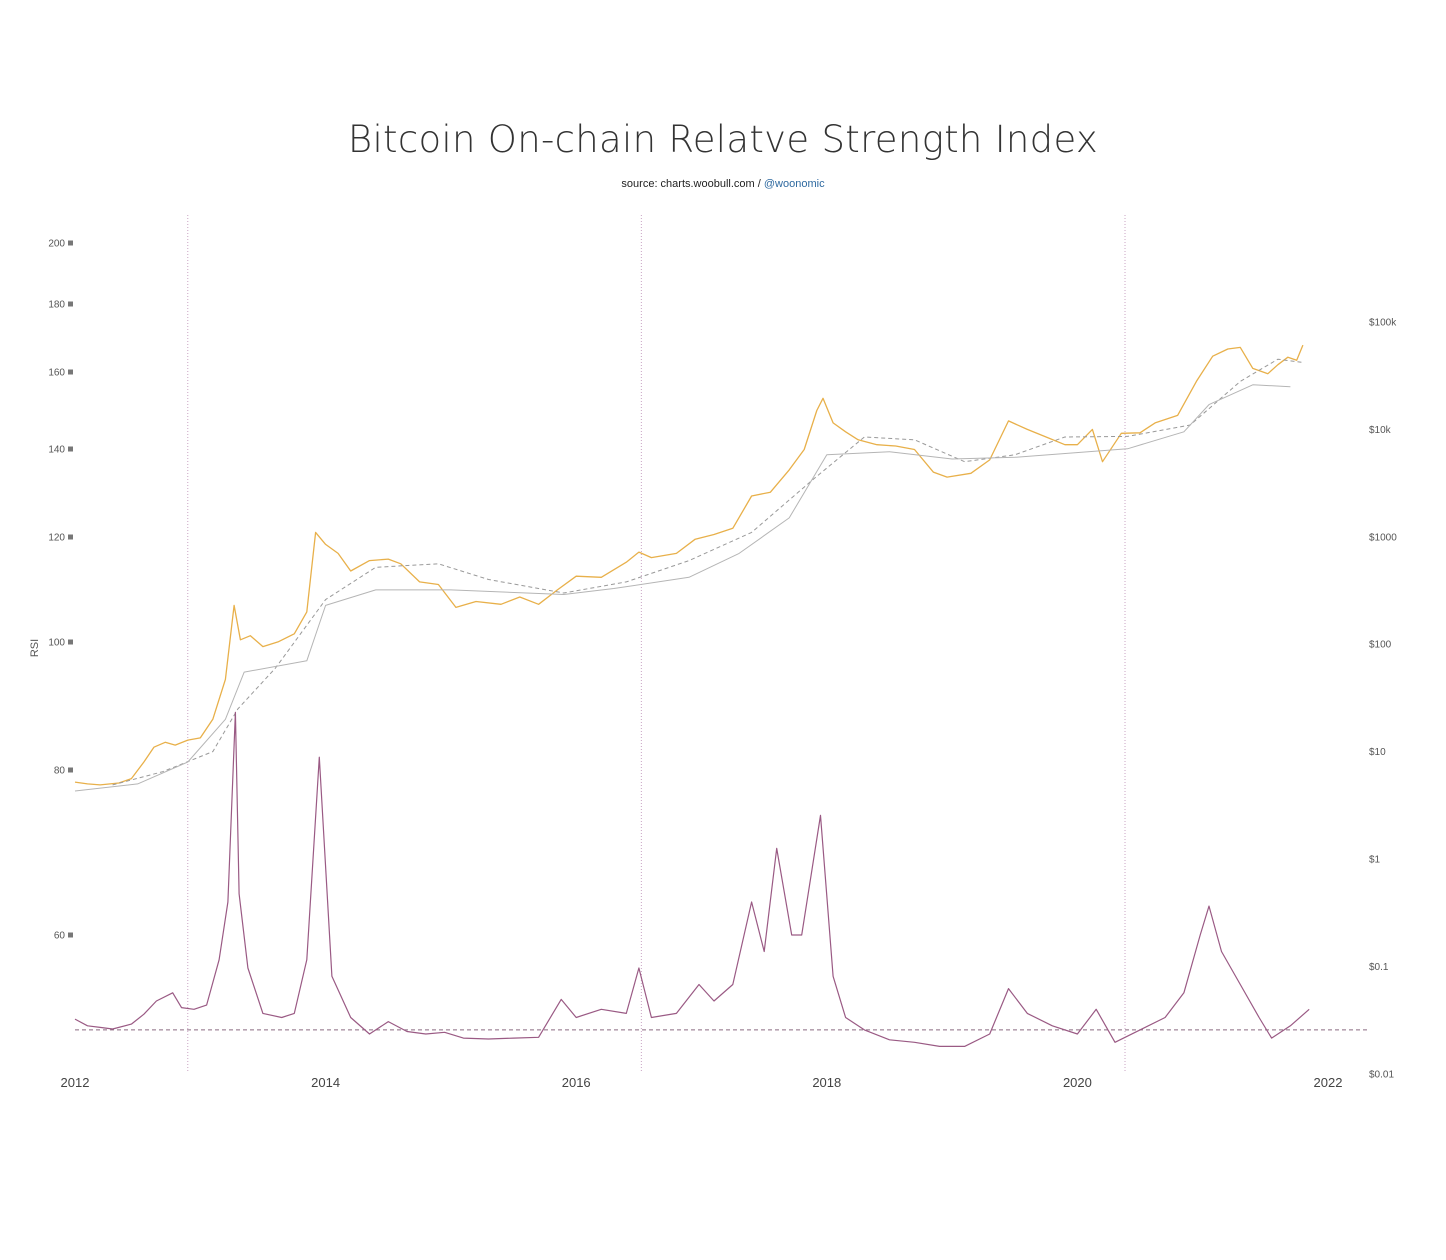  I want to click on left-axis: 200 180 160 140 120 100 80 60, so click(60, 590).